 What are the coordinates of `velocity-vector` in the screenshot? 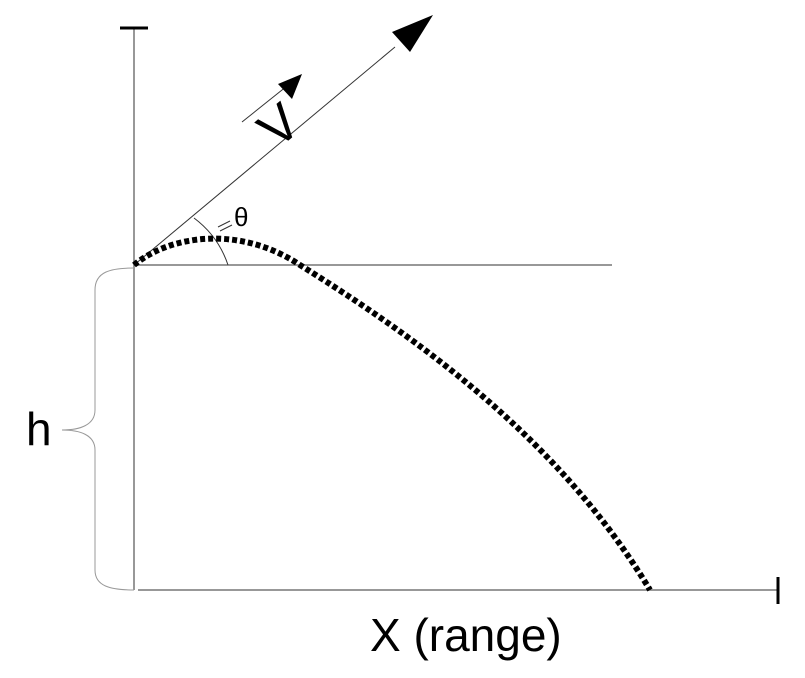 It's located at (264, 156).